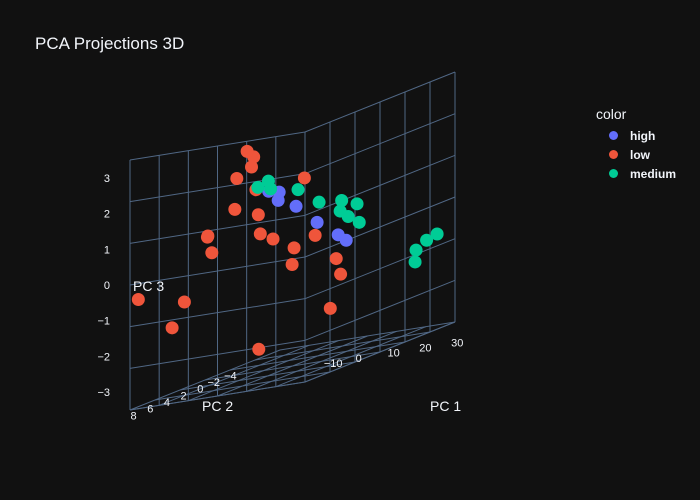 The height and width of the screenshot is (500, 700). Describe the element at coordinates (134, 416) in the screenshot. I see `y-tick-label: 8` at that location.